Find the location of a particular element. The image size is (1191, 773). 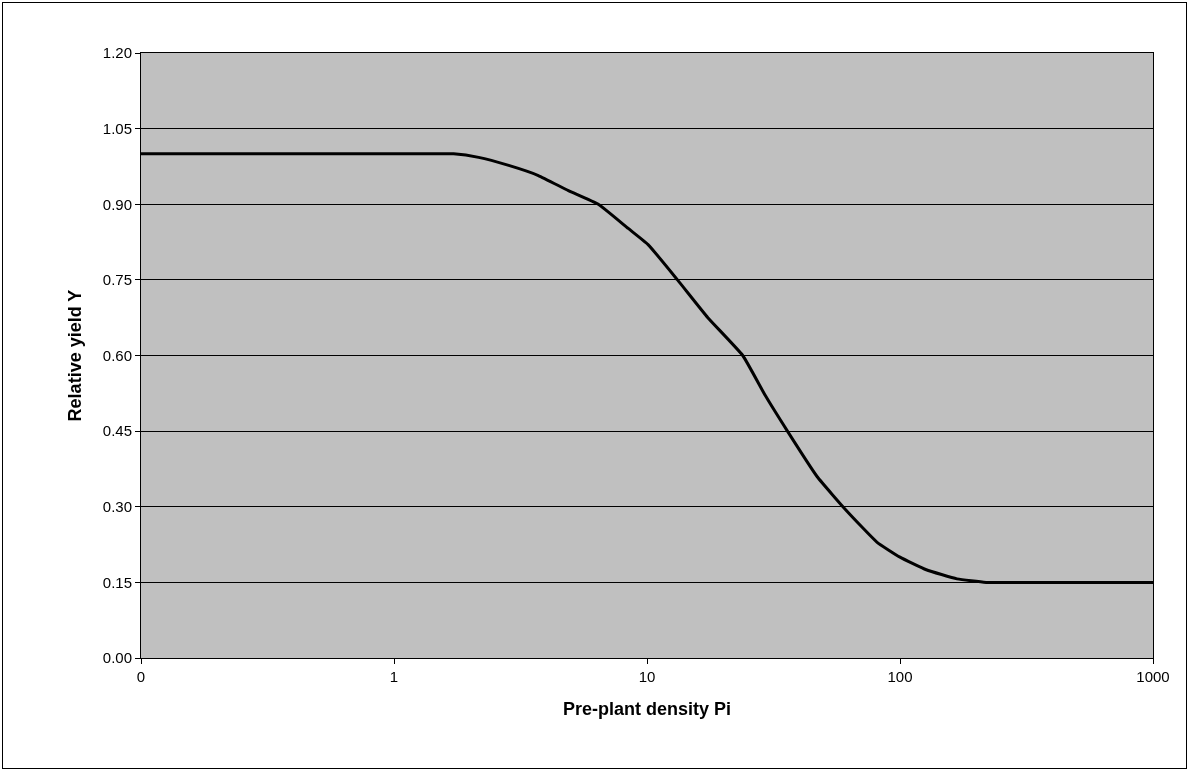

y-tick-label: 0.00 is located at coordinates (117, 658).